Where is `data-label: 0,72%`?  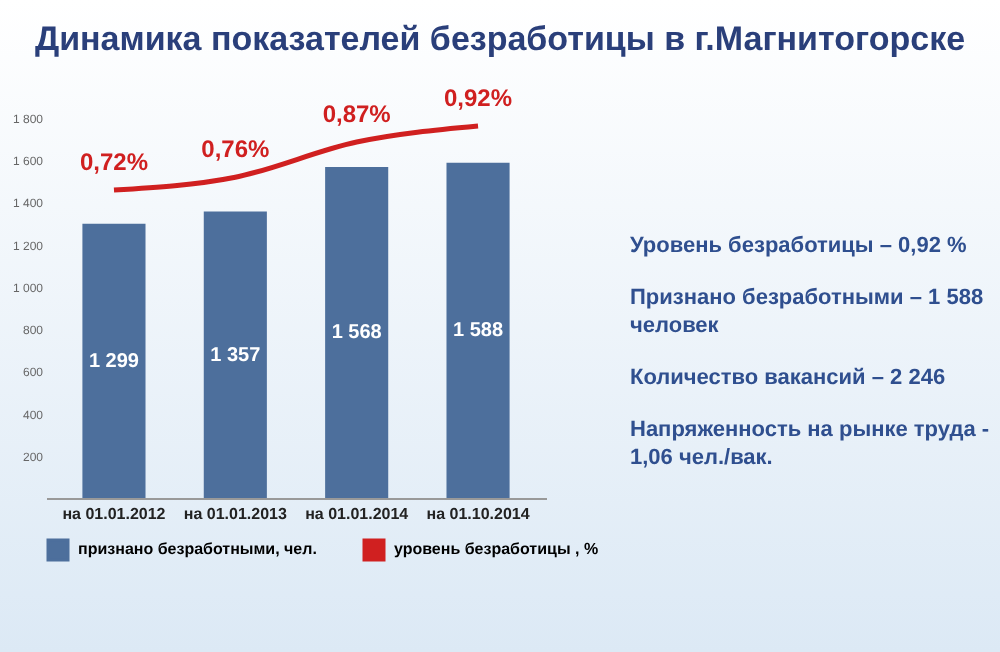 data-label: 0,72% is located at coordinates (114, 162).